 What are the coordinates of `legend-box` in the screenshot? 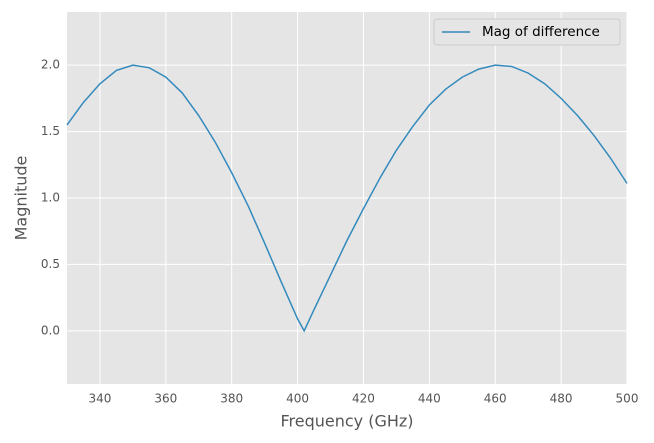 It's located at (527, 32).